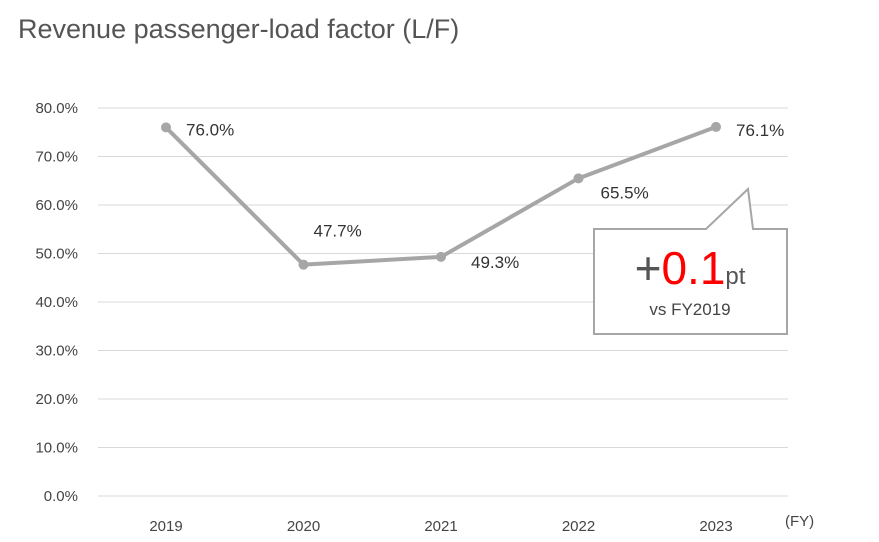  I want to click on x-axis-unit: (FY), so click(799, 521).